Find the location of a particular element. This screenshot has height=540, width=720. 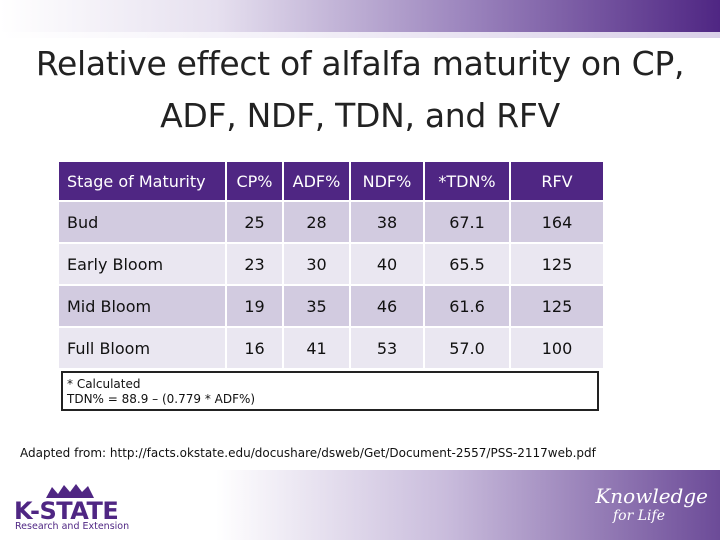

cell-stage: Bud is located at coordinates (142, 222).